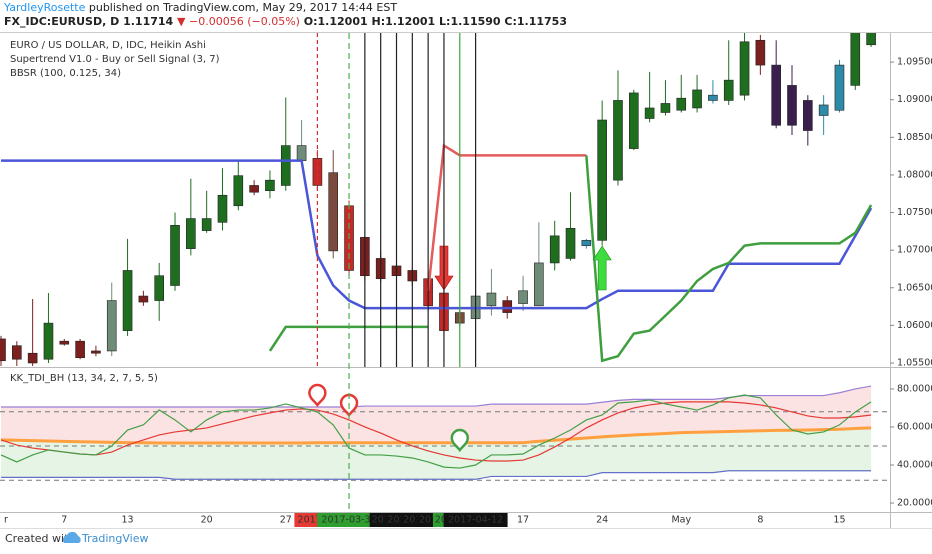  Describe the element at coordinates (535, 21) in the screenshot. I see `close: C:1.11753` at that location.